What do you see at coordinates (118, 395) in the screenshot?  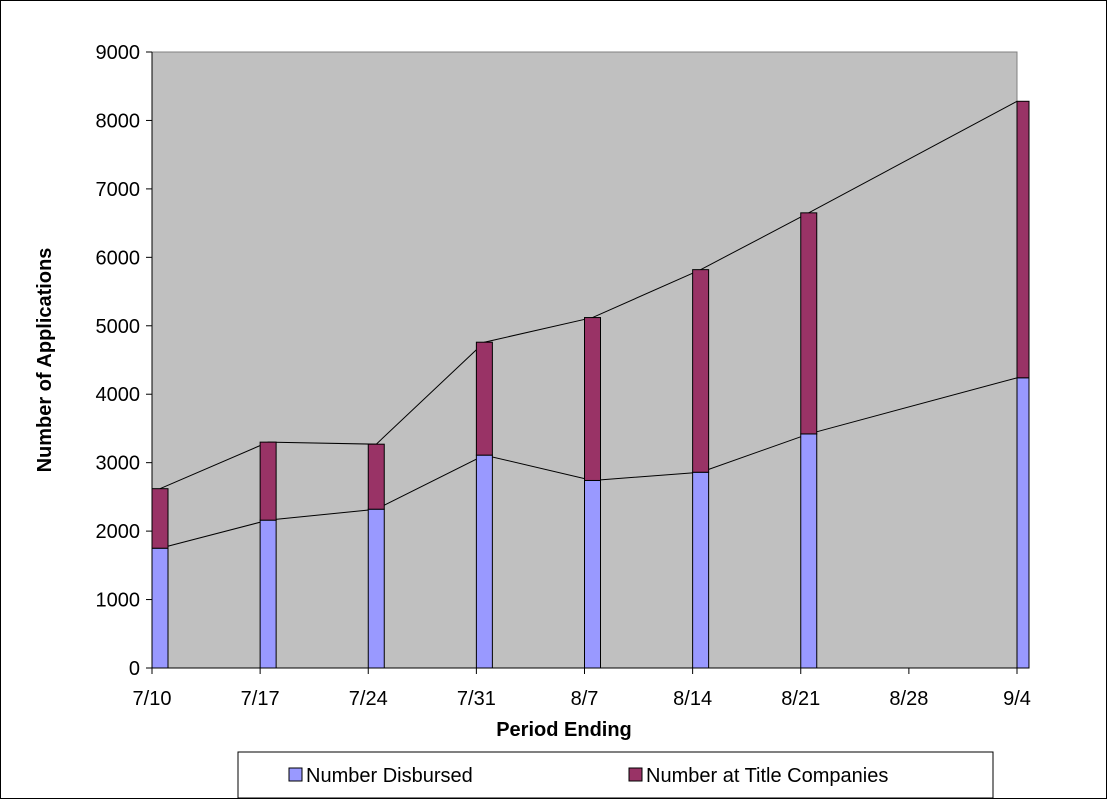 I see `y-tick-label: 4000` at bounding box center [118, 395].